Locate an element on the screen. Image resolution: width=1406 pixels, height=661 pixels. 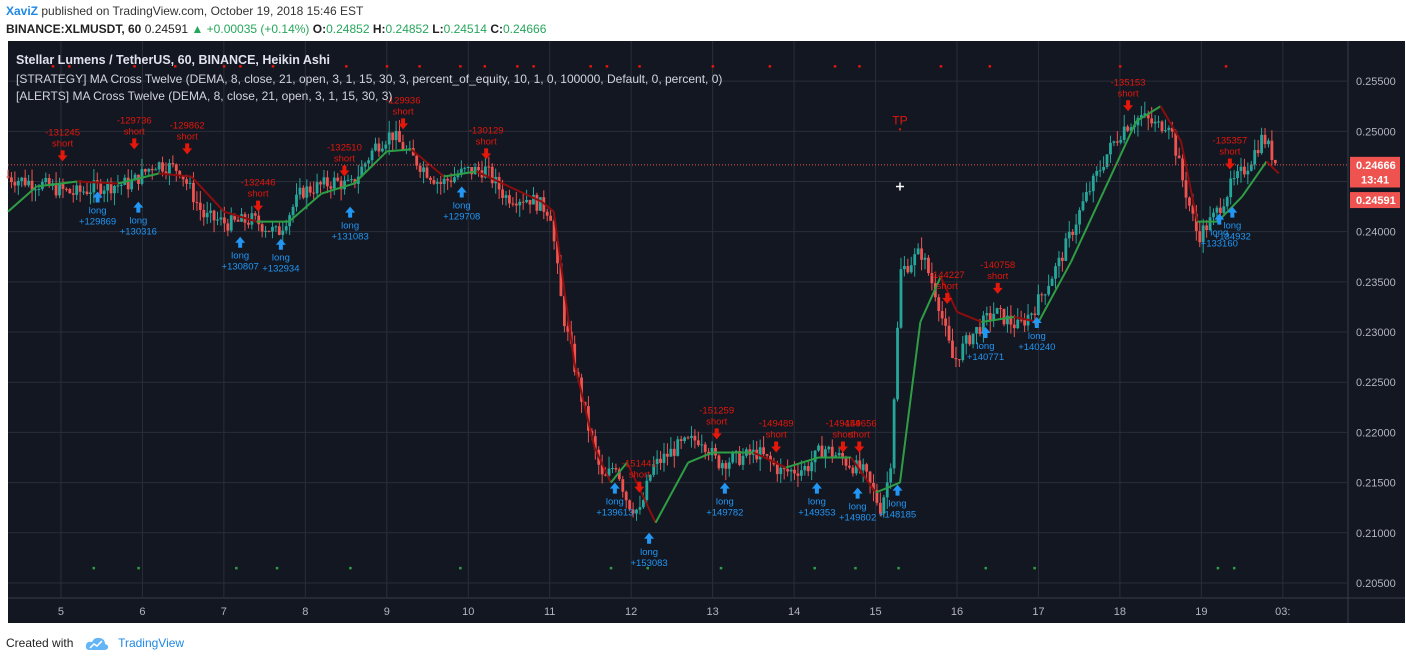
y-tick-label: 0.22500 is located at coordinates (1376, 383).